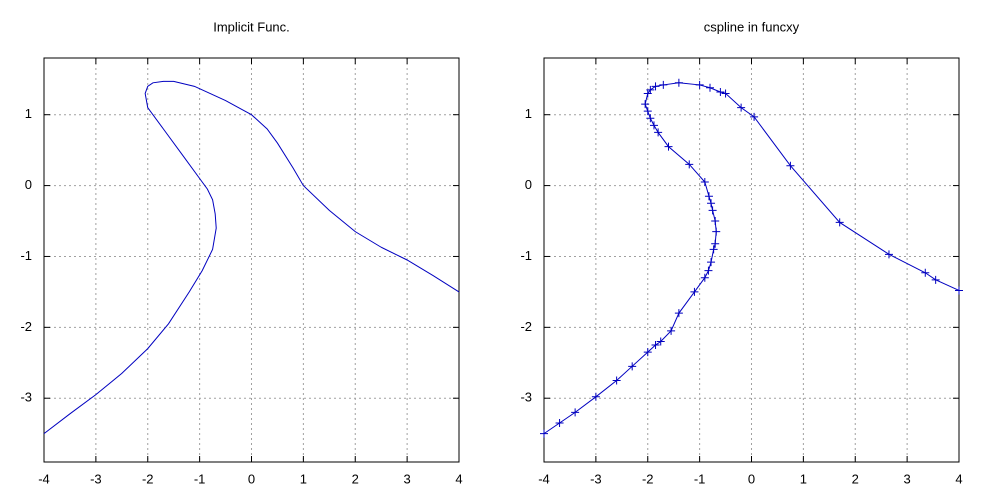 The height and width of the screenshot is (500, 1000). Describe the element at coordinates (752, 26) in the screenshot. I see `chart-title: cspline in funcxy` at that location.